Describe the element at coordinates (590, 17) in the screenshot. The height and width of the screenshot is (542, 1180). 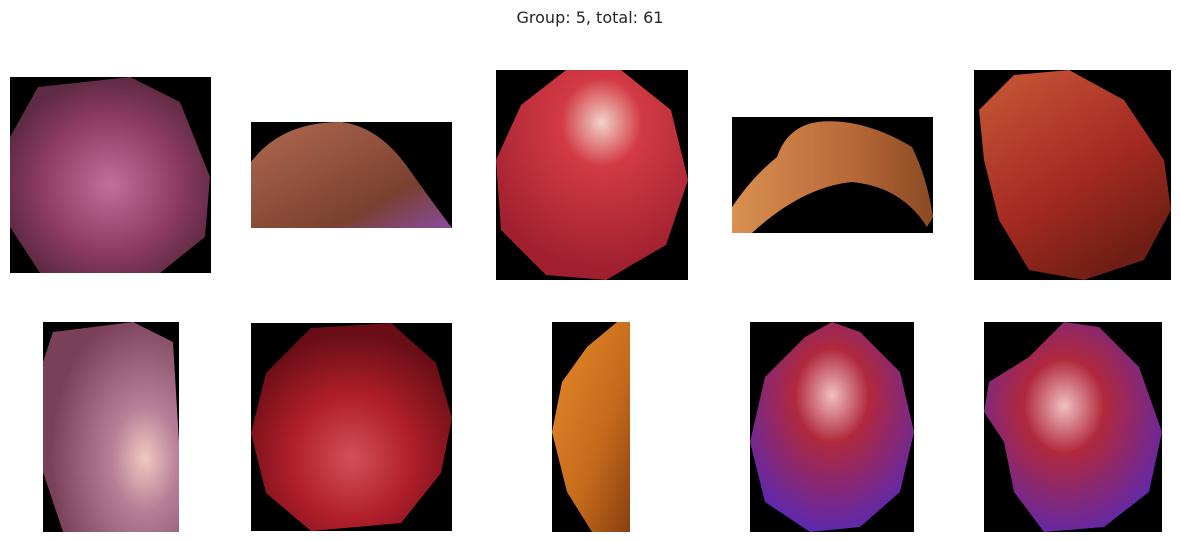
I see `figure-title: Group: 5, total: 61` at that location.